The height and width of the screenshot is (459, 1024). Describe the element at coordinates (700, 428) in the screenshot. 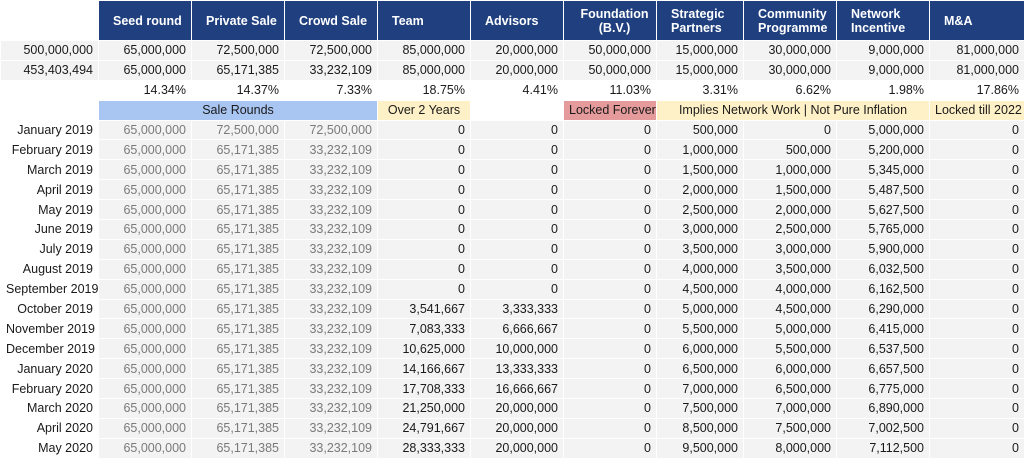

I see `month-value-cell: 8,500,000` at that location.